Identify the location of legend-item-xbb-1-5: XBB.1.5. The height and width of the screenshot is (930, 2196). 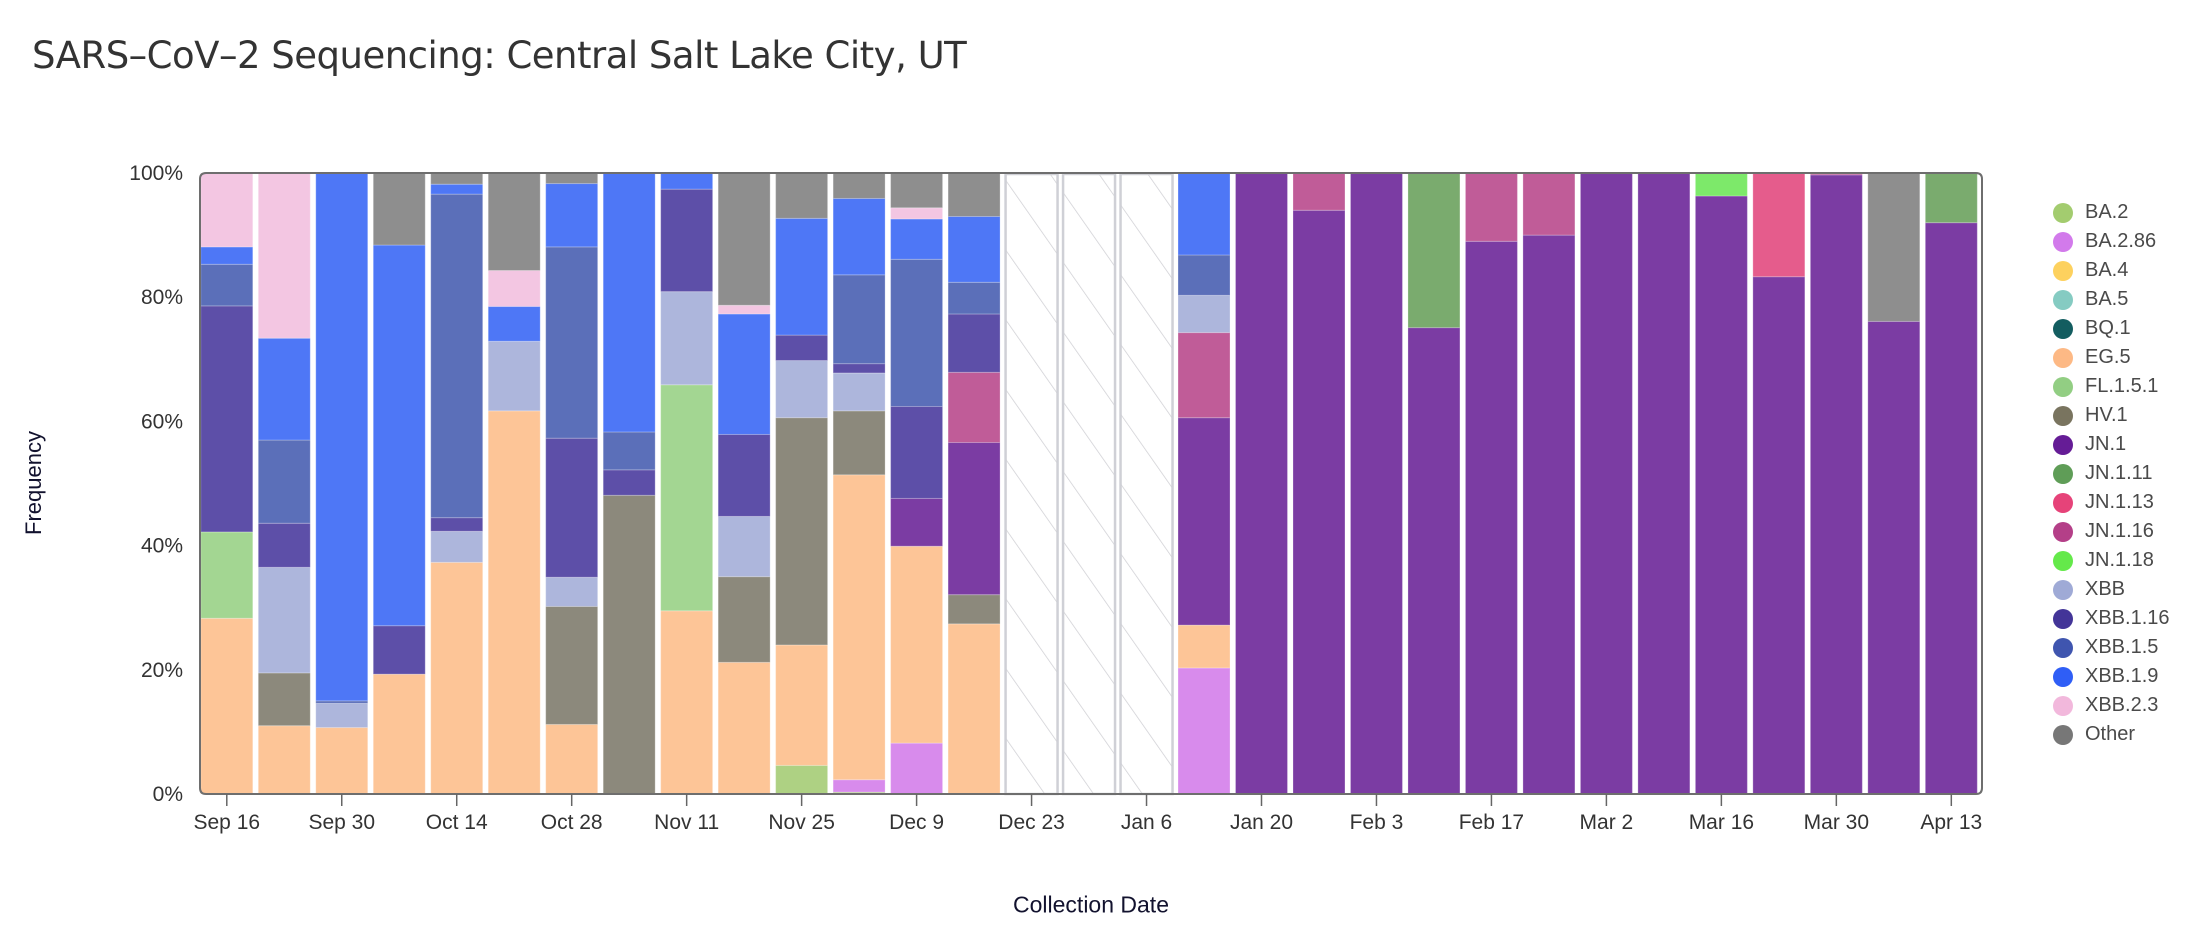
(2111, 647).